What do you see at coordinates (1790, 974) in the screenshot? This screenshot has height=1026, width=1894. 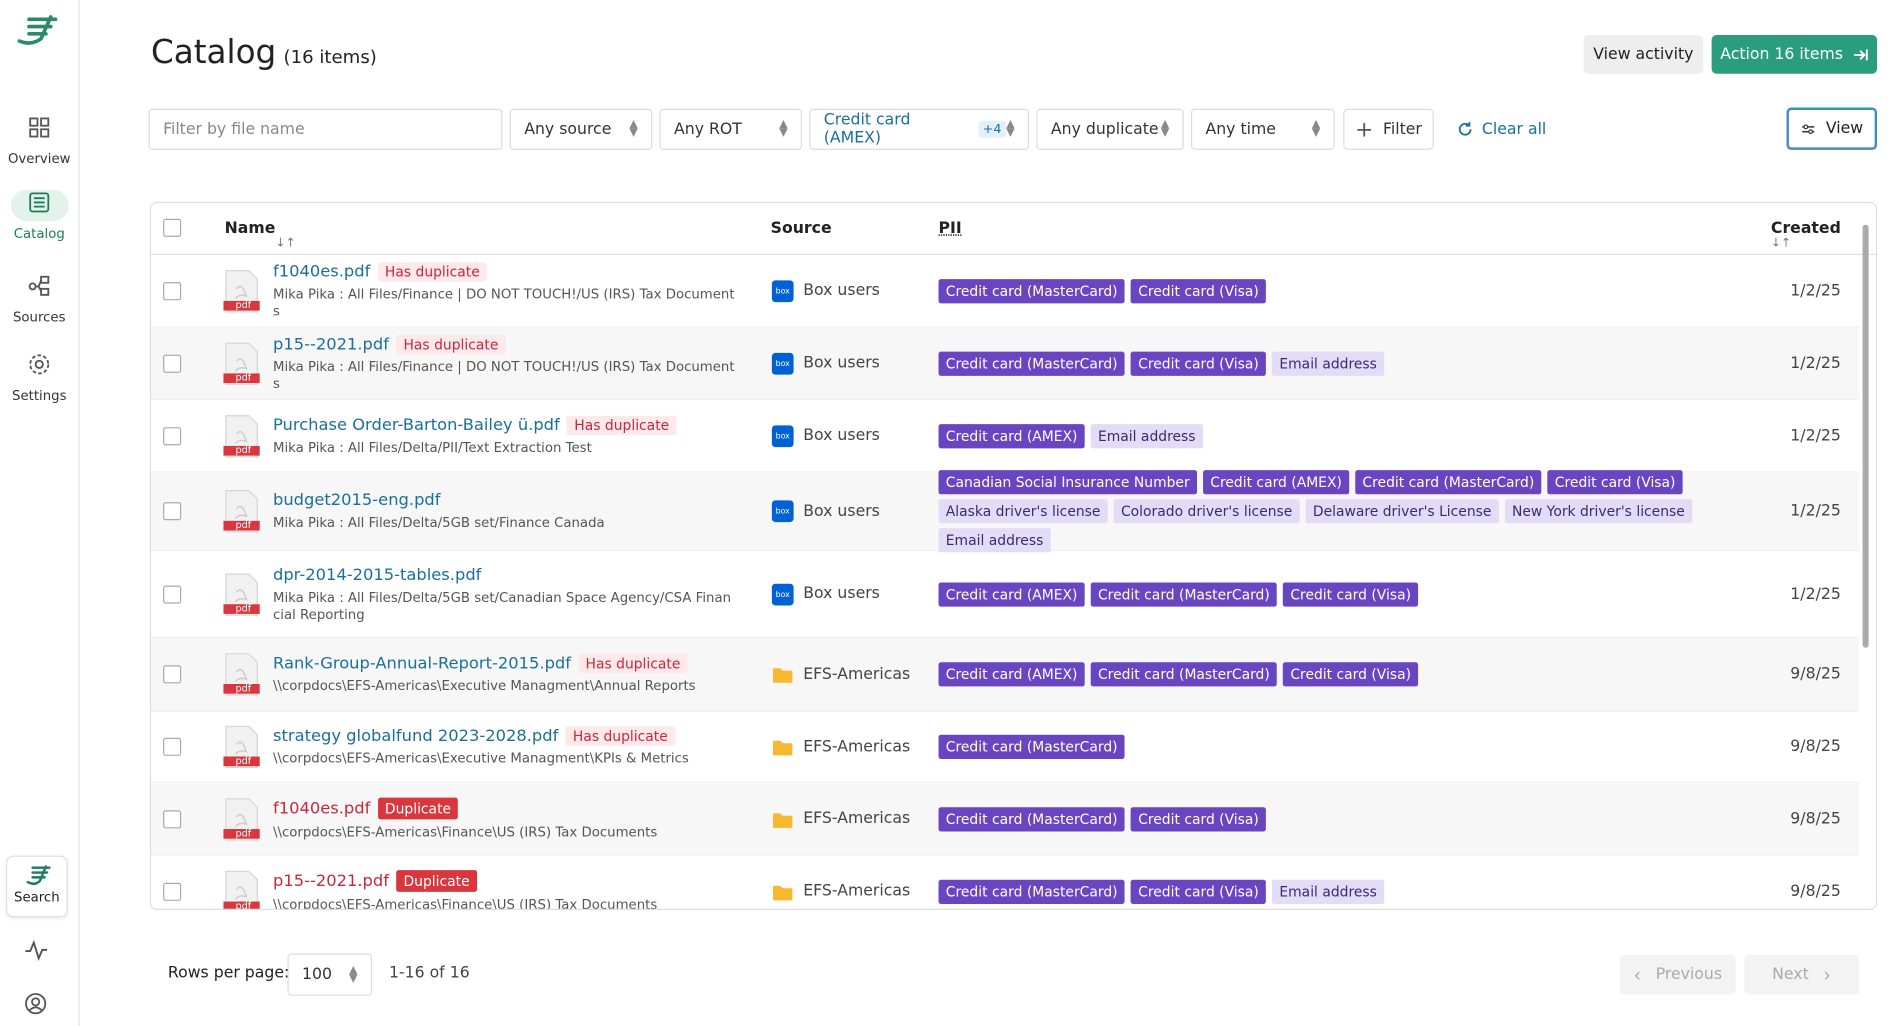 I see `next-label: Next` at bounding box center [1790, 974].